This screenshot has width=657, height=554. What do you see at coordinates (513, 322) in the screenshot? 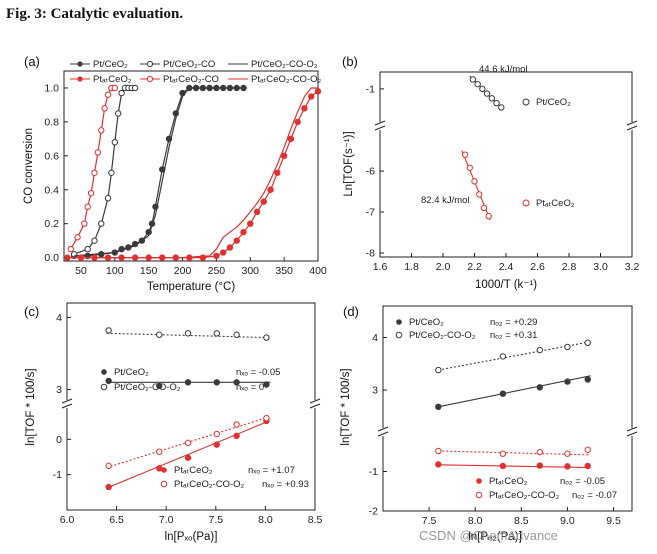
I see `legend-n-d-pt: nₒ₂ = +0.29` at bounding box center [513, 322].